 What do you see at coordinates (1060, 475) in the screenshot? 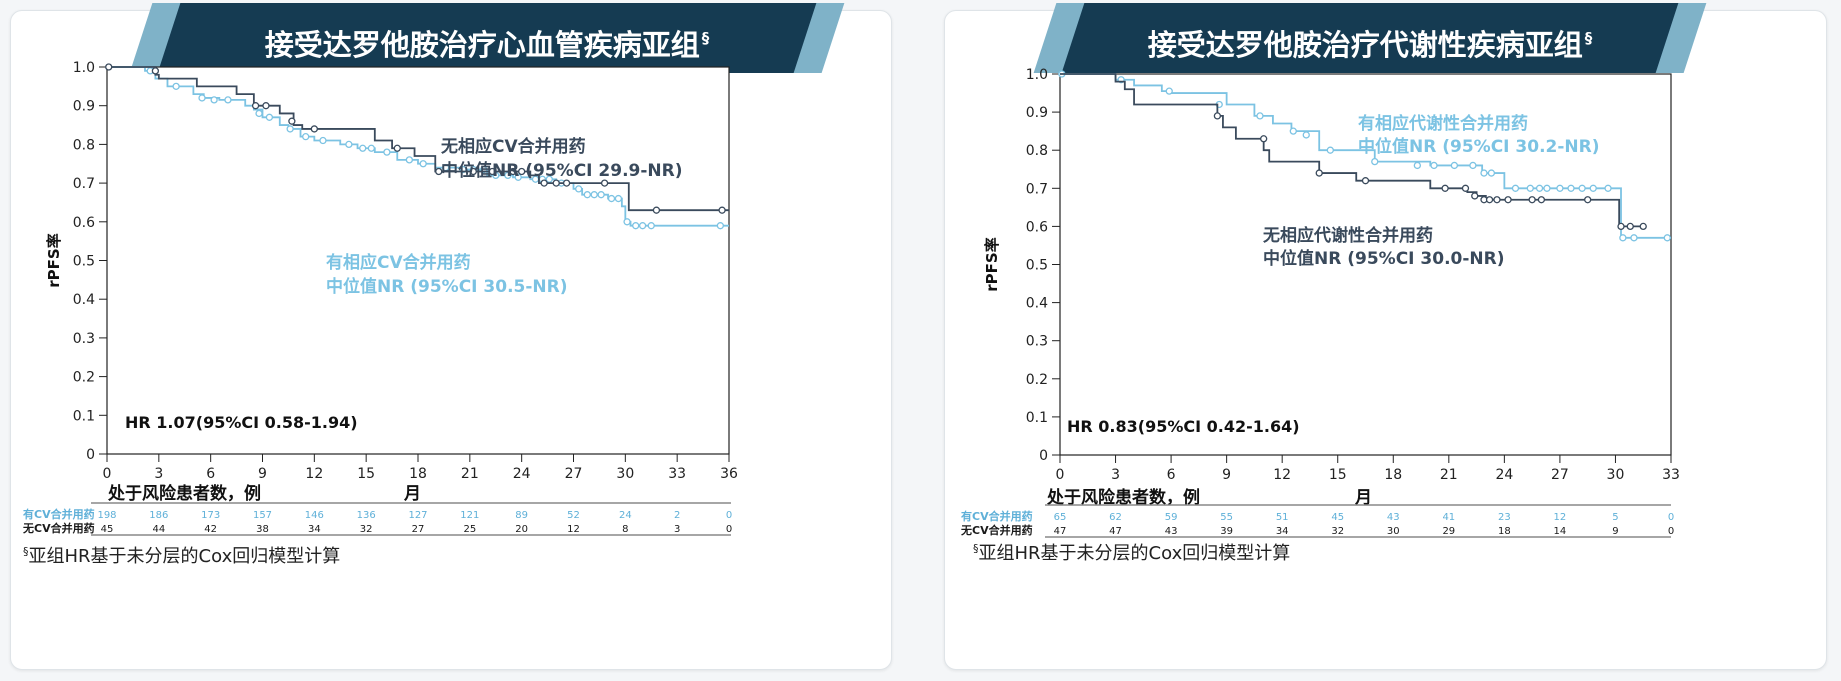
I see `x-tick-label: 0` at bounding box center [1060, 475].